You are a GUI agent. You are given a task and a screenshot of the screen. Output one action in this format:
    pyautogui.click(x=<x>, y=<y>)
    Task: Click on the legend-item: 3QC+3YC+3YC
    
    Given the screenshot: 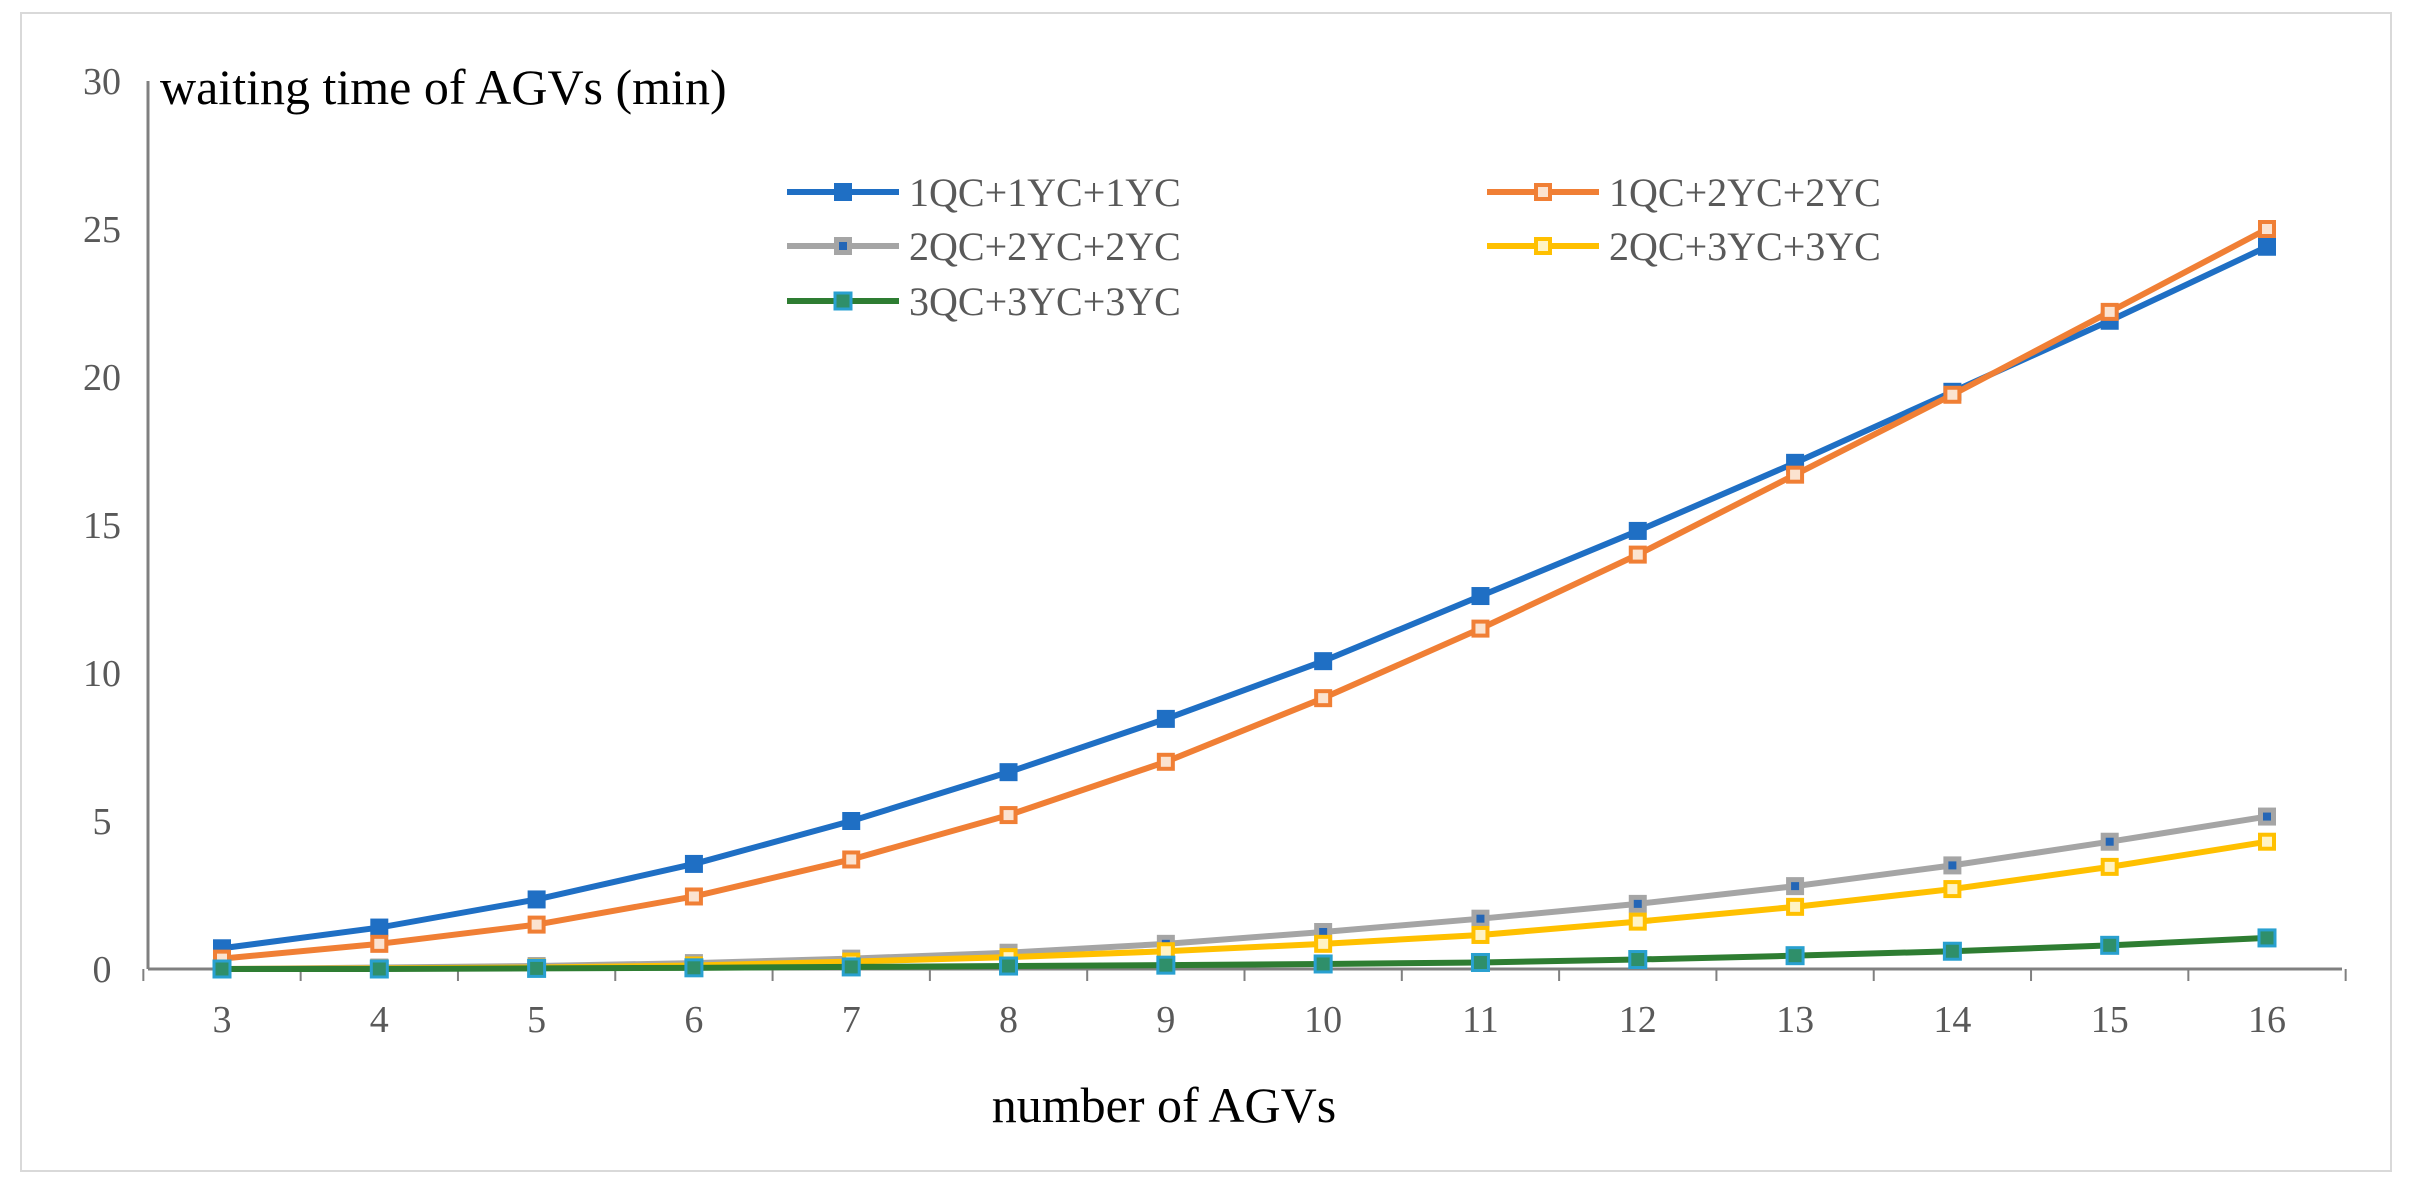 What is the action you would take?
    pyautogui.click(x=984, y=301)
    